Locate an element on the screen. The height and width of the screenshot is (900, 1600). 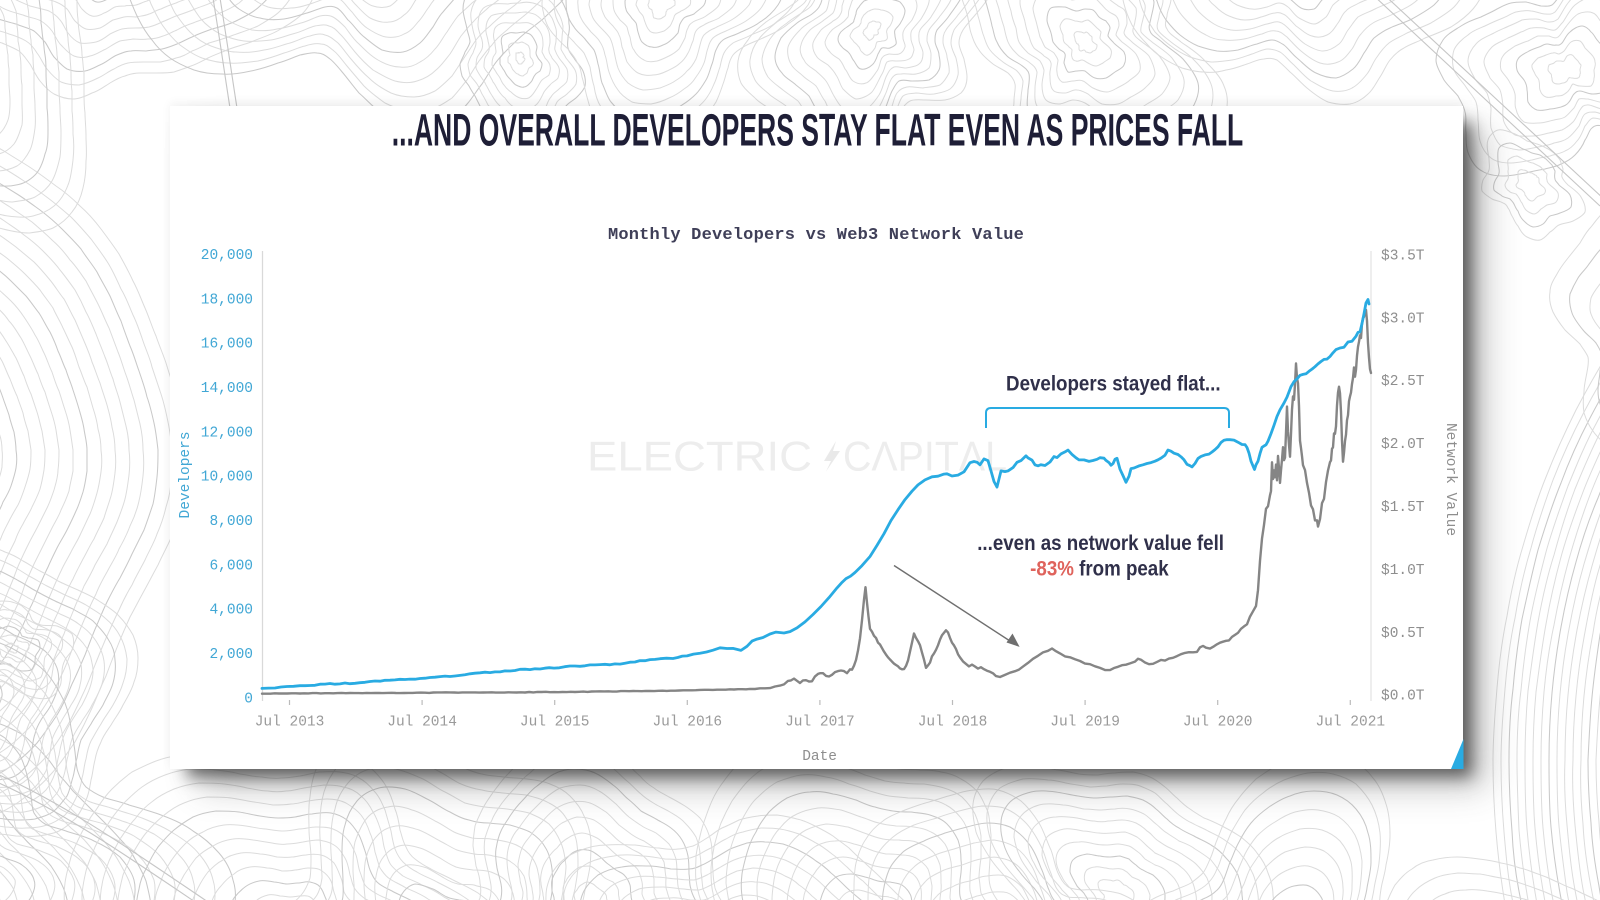
svg-text: 6,000 is located at coordinates (231, 566).